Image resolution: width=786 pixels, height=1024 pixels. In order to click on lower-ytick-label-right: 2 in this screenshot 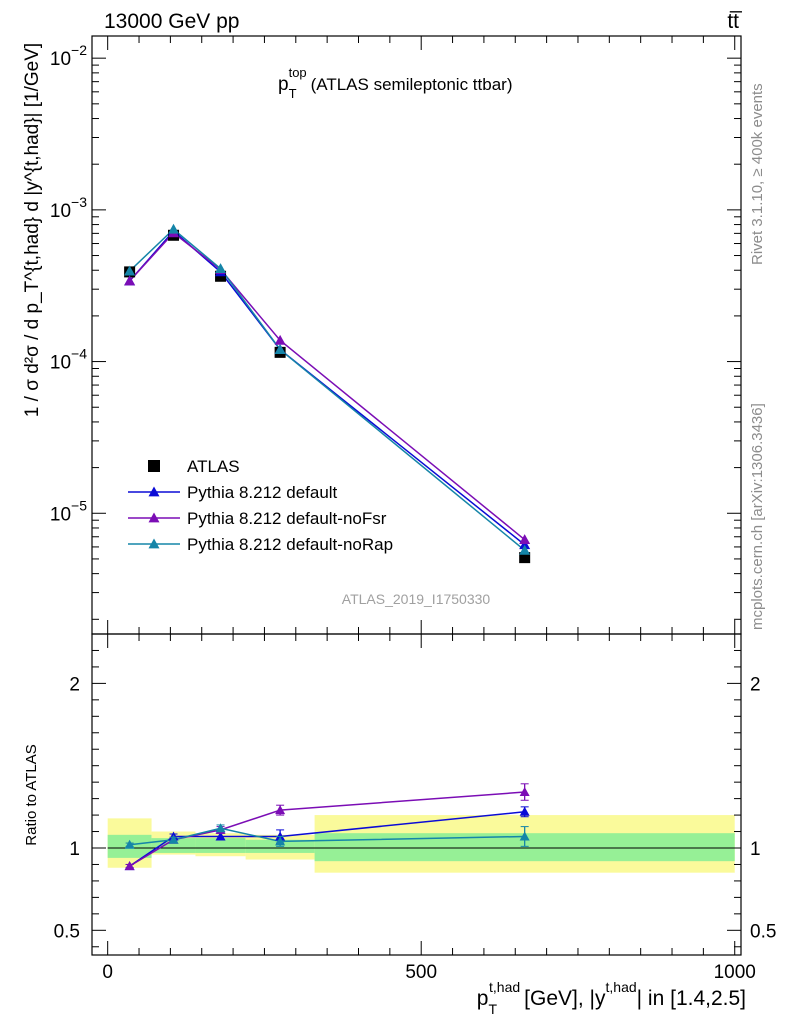, I will do `click(755, 684)`.